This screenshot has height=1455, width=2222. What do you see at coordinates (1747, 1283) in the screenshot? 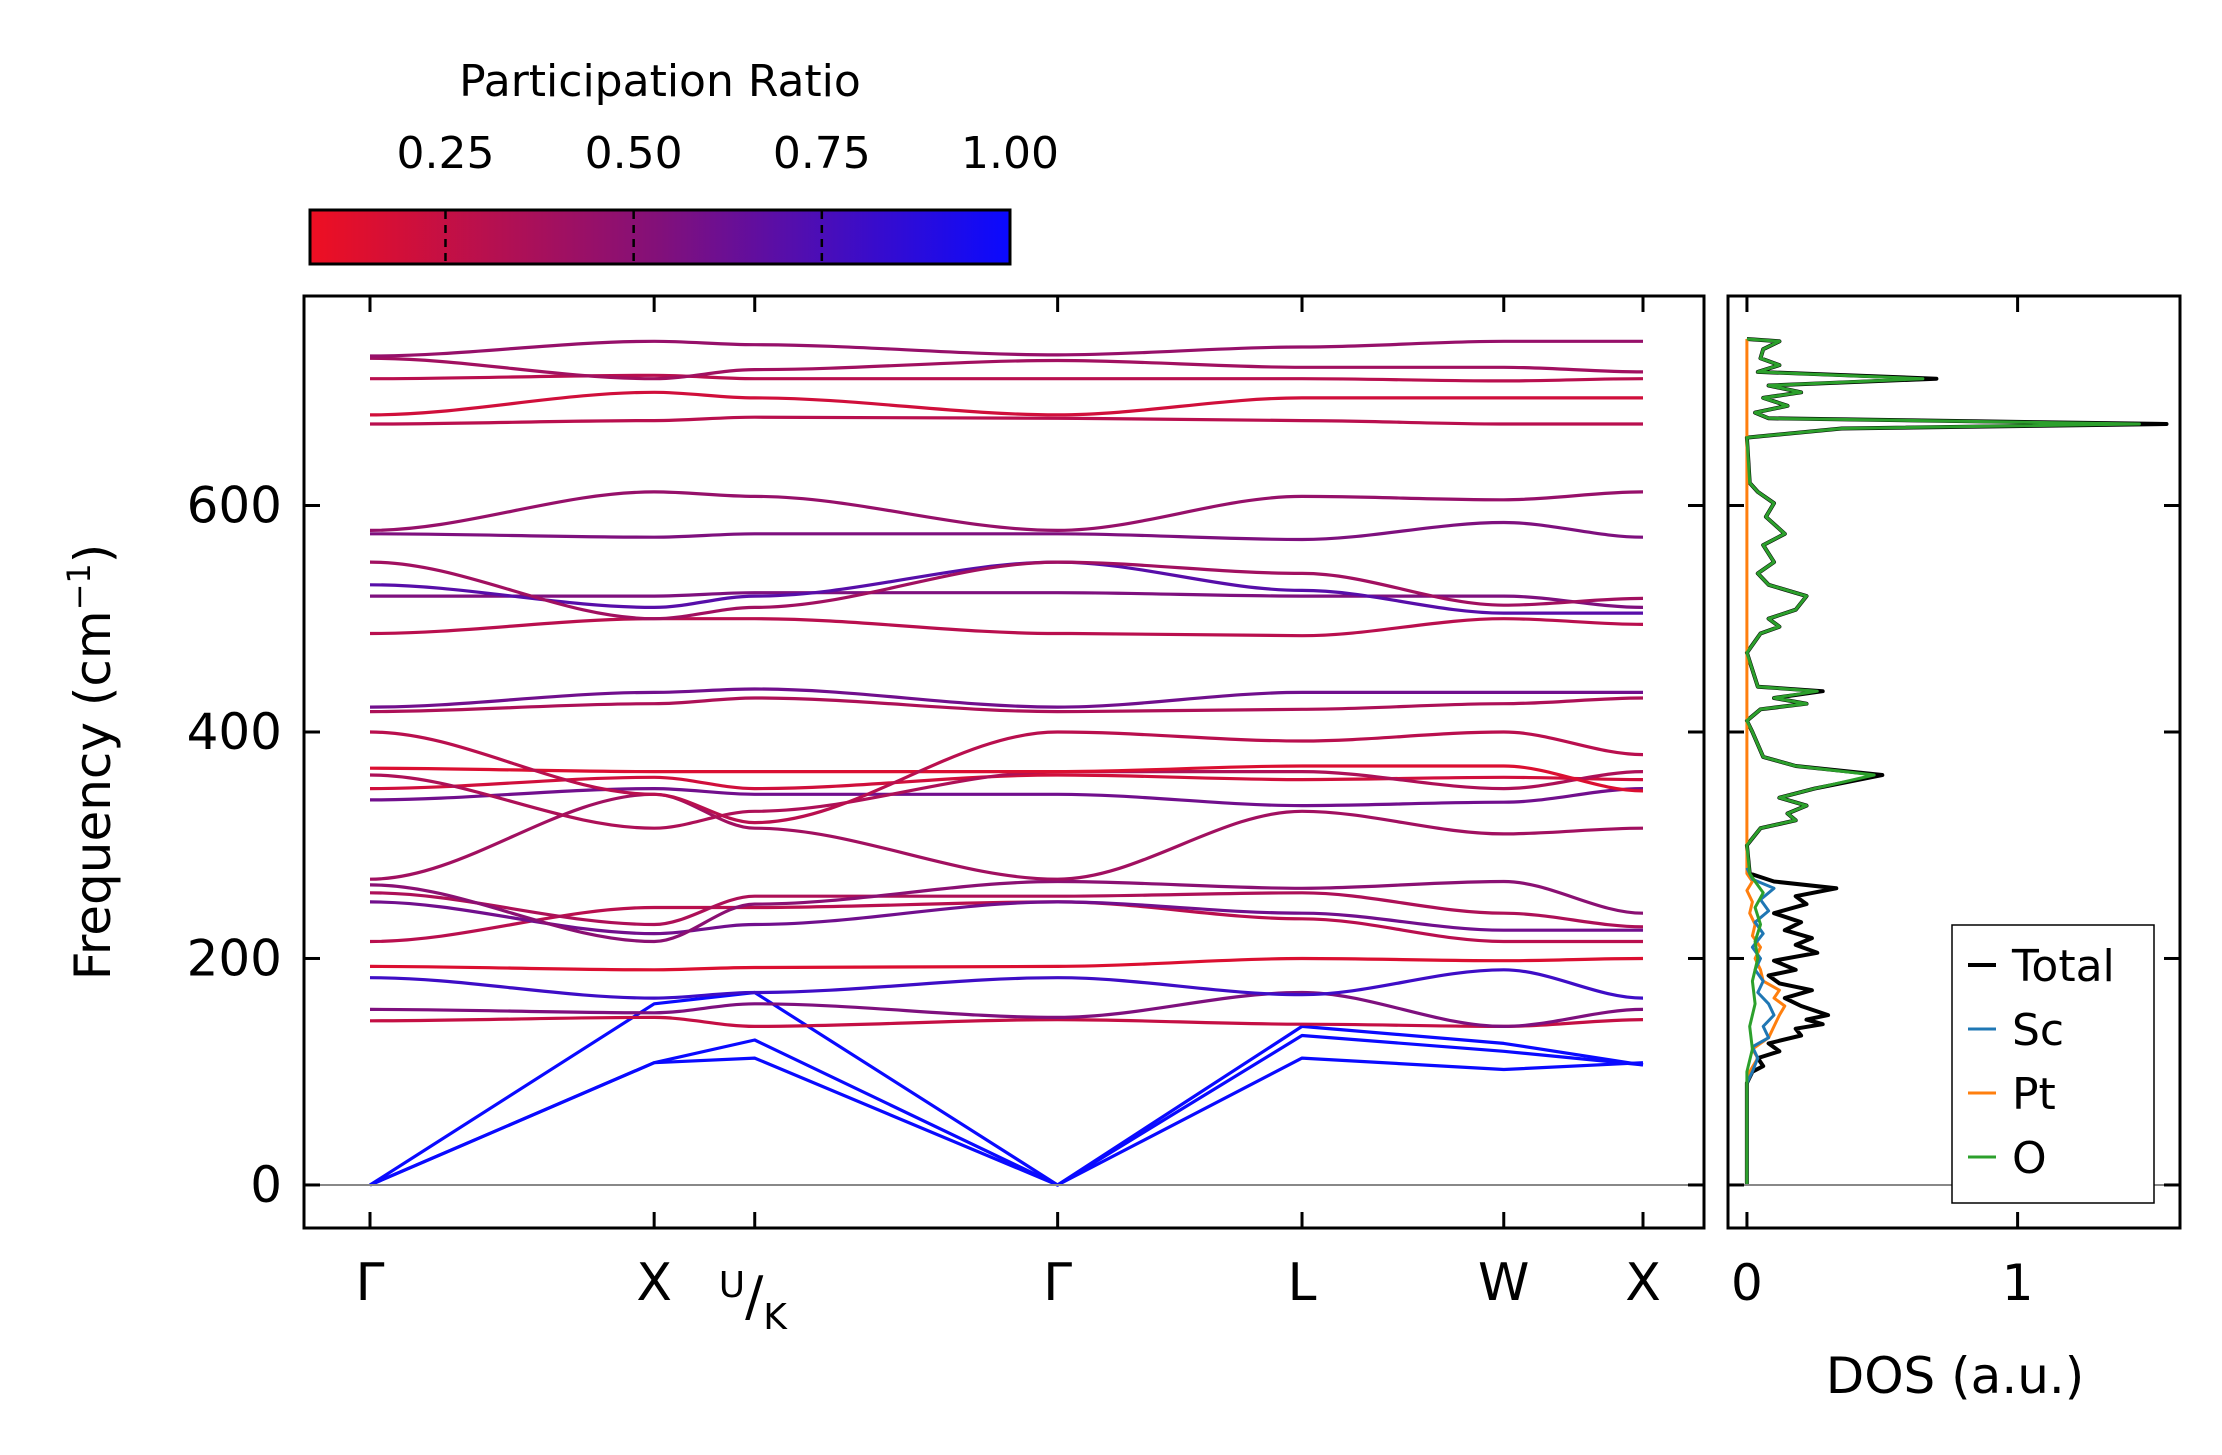
I see `dos-x-tick-label: 0` at bounding box center [1747, 1283].